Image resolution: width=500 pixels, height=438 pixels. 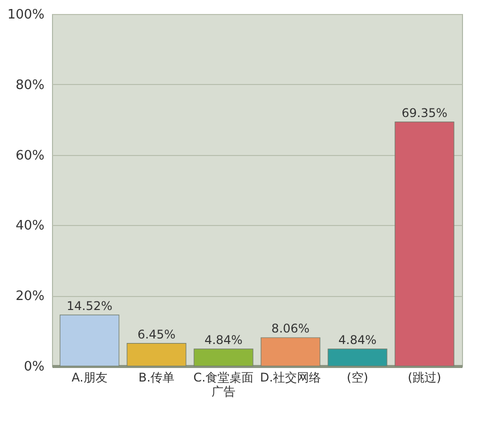 What do you see at coordinates (34, 367) in the screenshot?
I see `y-tick-label: 0%` at bounding box center [34, 367].